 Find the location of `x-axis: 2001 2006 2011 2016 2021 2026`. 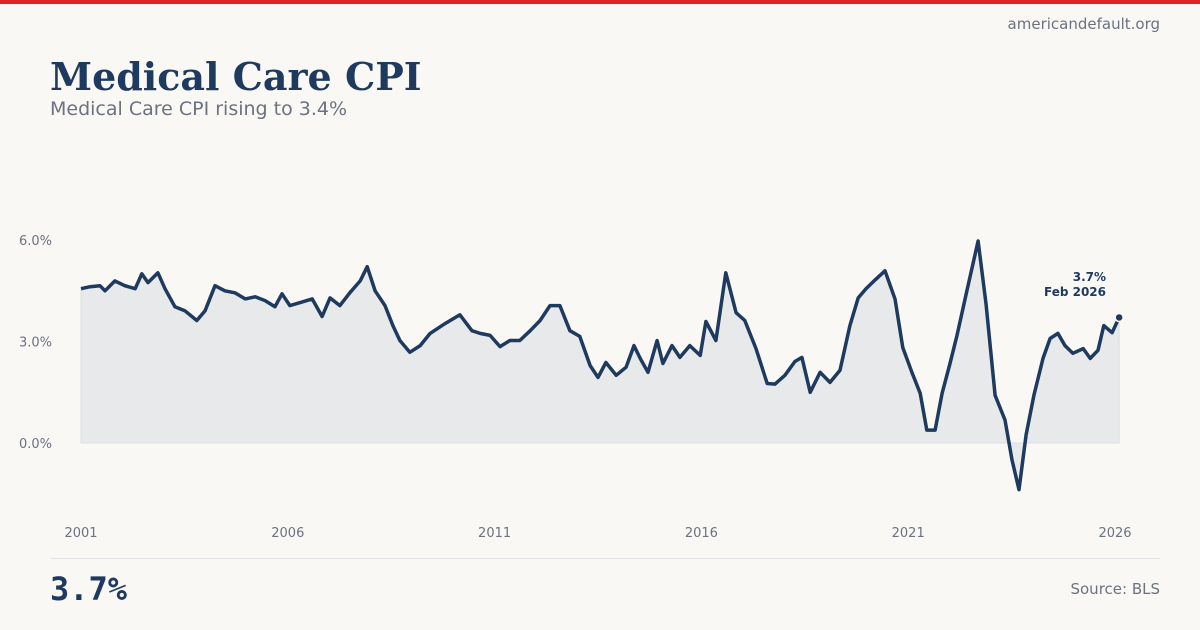

x-axis: 2001 2006 2011 2016 2021 2026 is located at coordinates (597, 533).